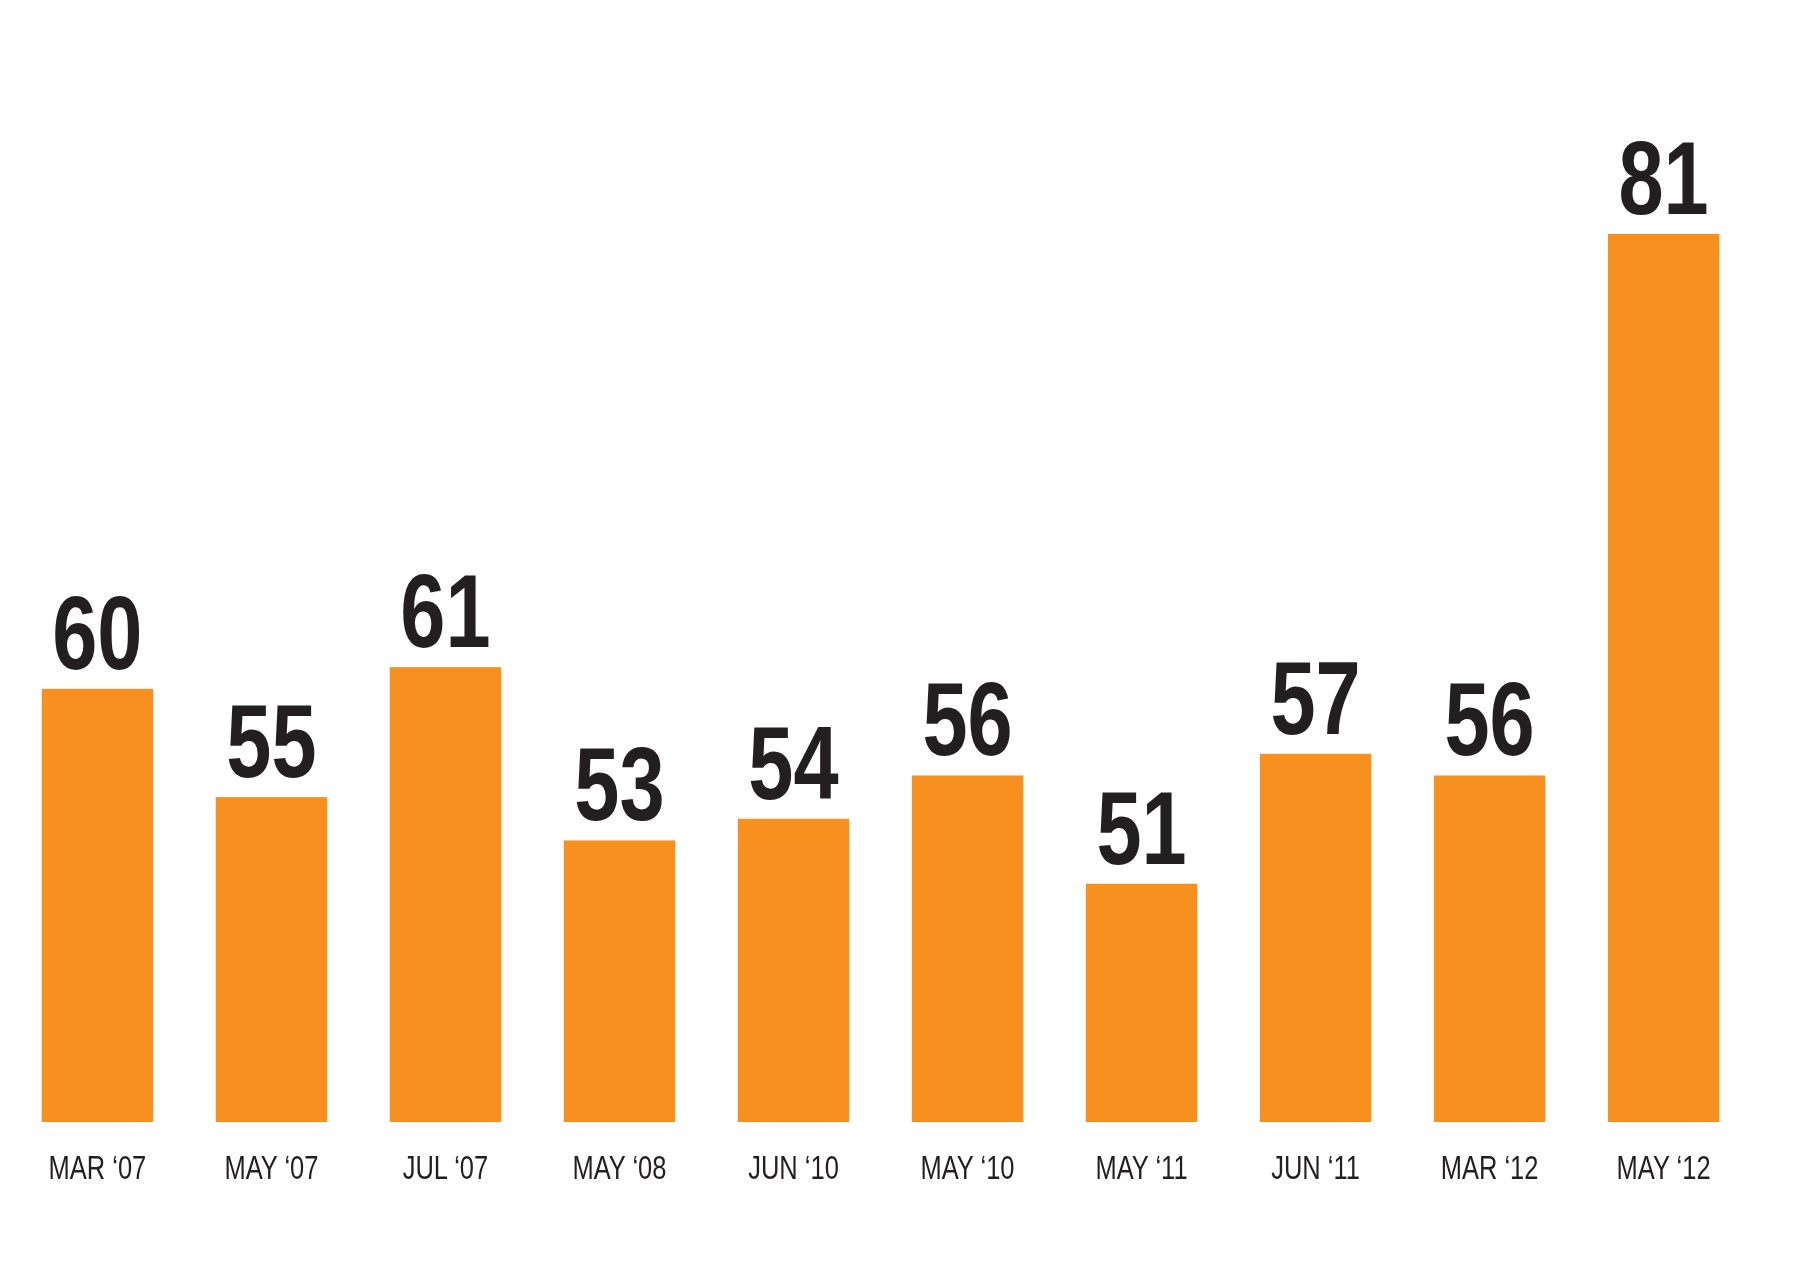  Describe the element at coordinates (271, 741) in the screenshot. I see `data-label: 55` at that location.